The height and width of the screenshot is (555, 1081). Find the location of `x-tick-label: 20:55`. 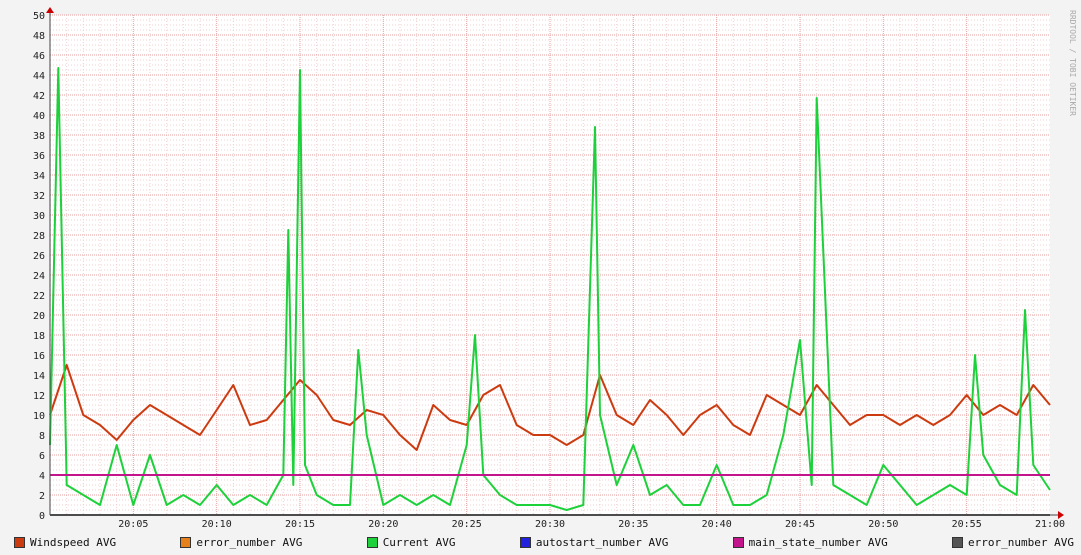

x-tick-label: 20:55 is located at coordinates (967, 524).